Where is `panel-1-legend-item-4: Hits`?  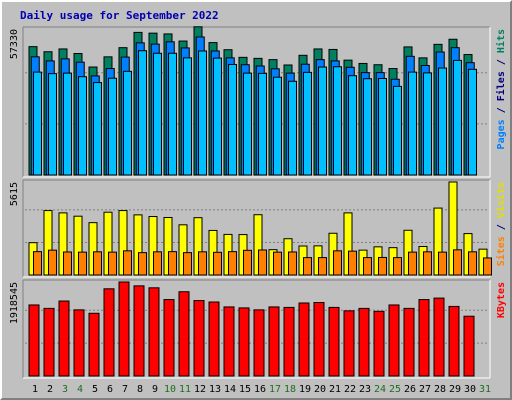 panel-1-legend-item-4: Hits is located at coordinates (501, 41).